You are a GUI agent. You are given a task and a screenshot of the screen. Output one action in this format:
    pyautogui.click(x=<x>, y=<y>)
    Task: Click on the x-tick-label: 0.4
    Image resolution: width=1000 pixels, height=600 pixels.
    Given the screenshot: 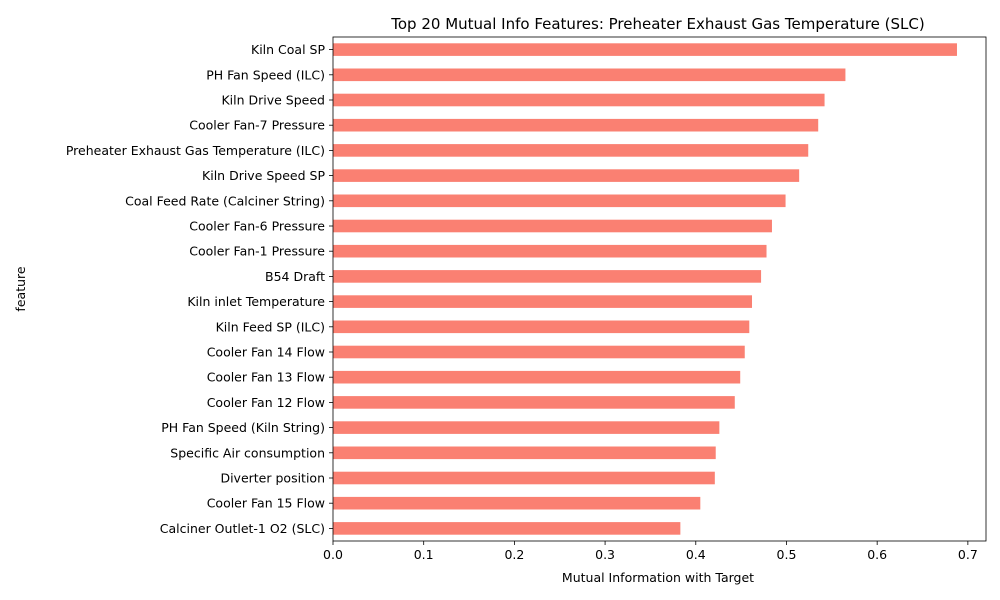 What is the action you would take?
    pyautogui.click(x=696, y=554)
    